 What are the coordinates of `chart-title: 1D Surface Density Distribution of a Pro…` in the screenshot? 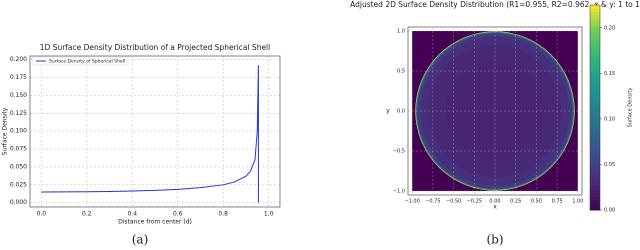 It's located at (155, 47).